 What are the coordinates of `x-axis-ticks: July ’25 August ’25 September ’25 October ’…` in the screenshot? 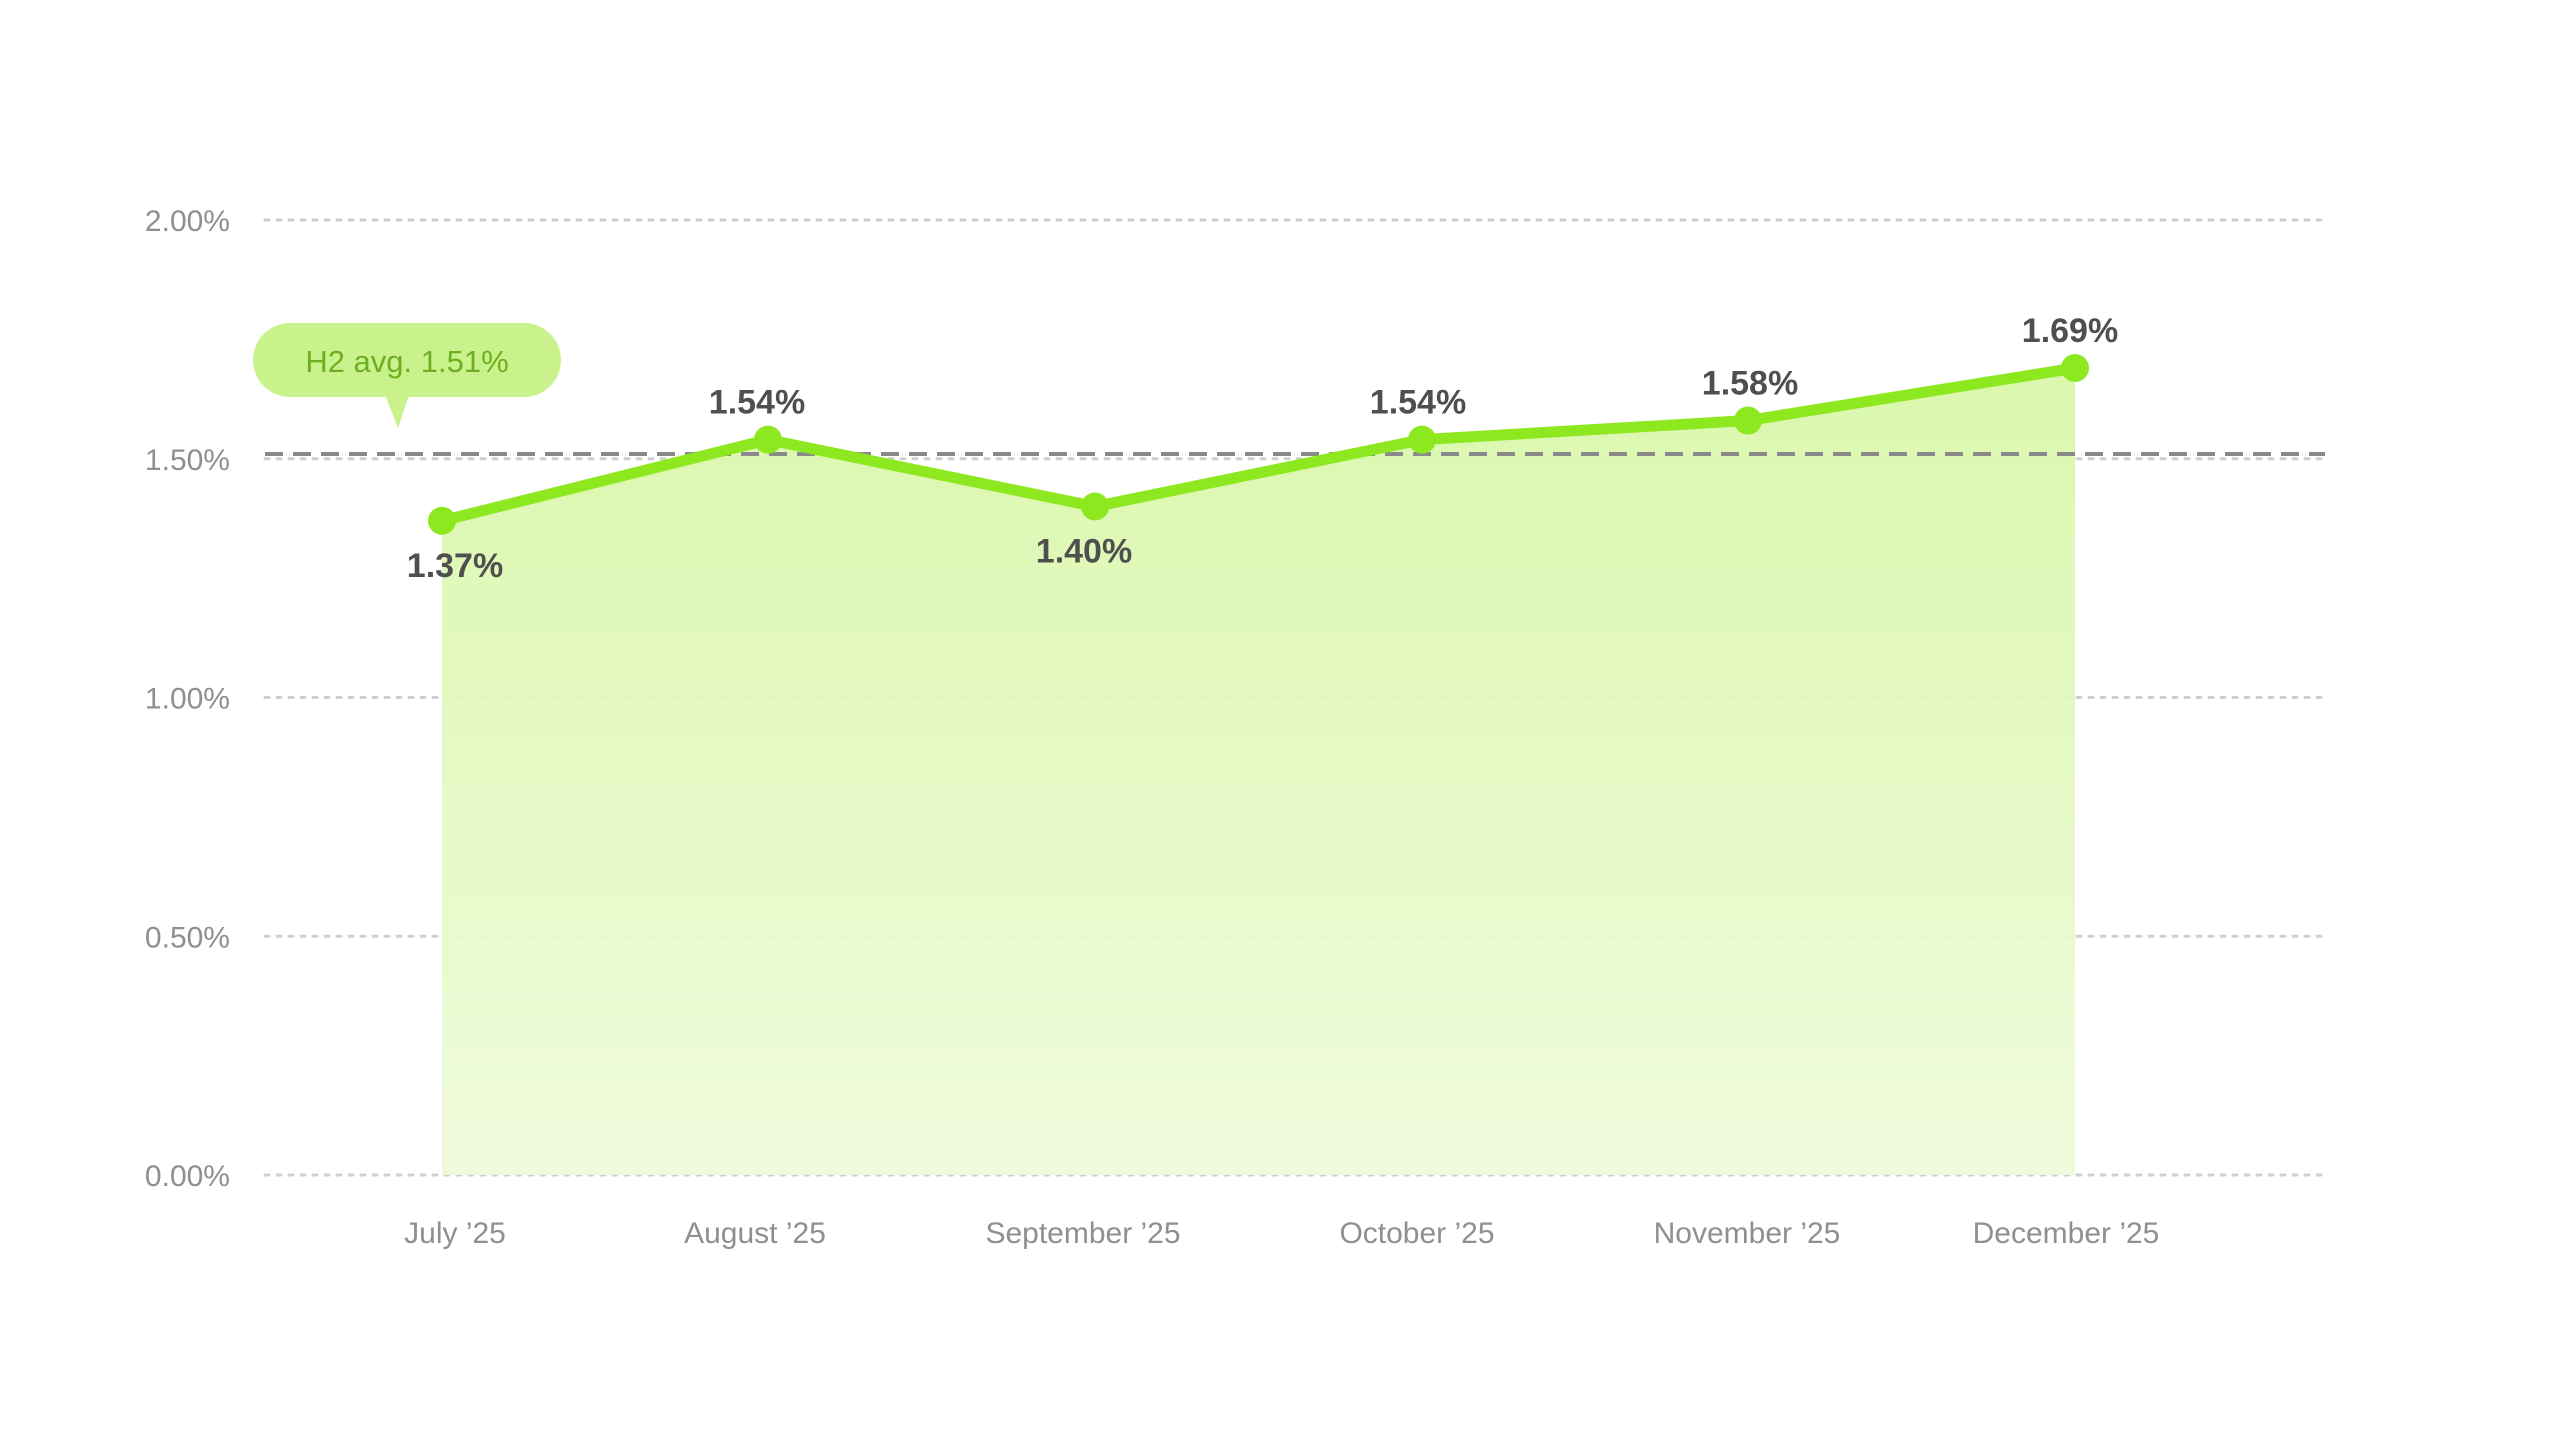 It's located at (1281, 1233).